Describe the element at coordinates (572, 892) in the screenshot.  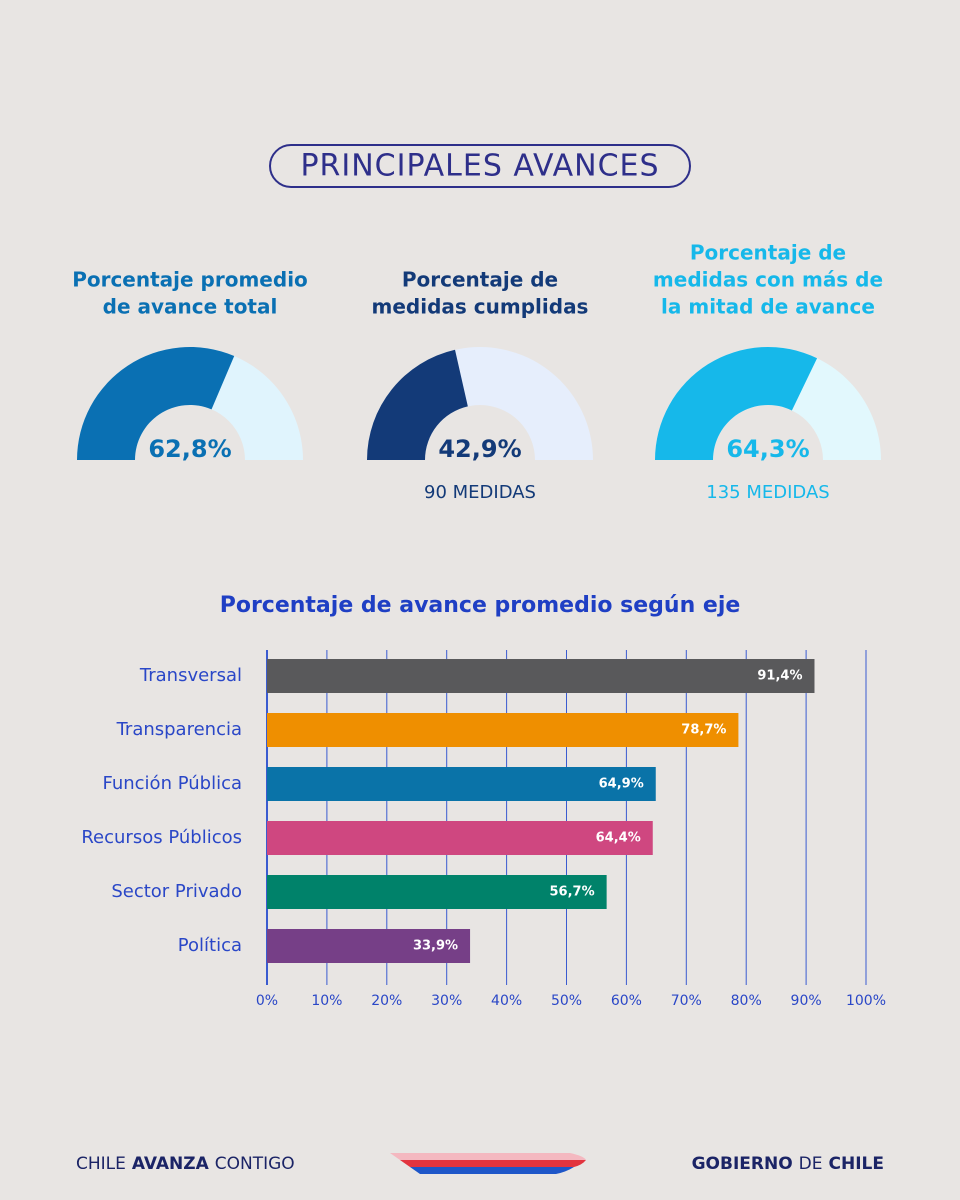
I see `bar-label: 56,7%` at that location.